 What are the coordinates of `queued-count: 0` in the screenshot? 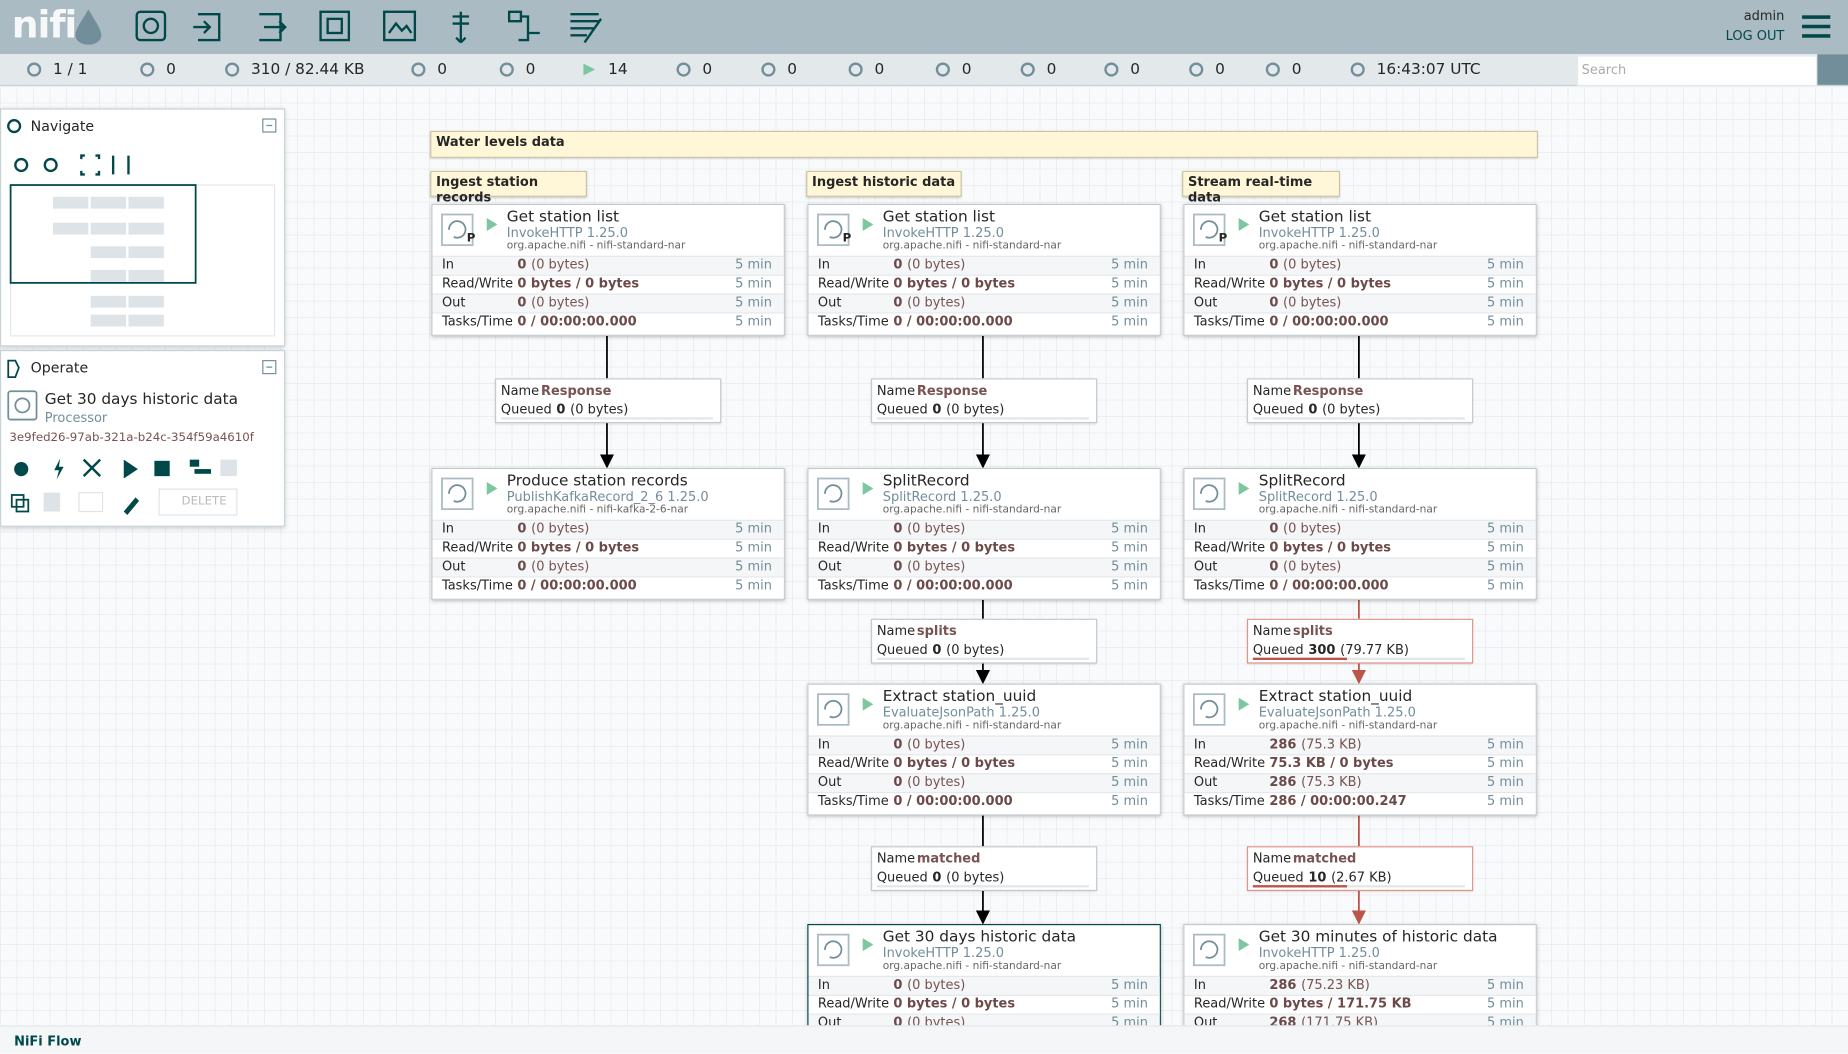 It's located at (937, 877).